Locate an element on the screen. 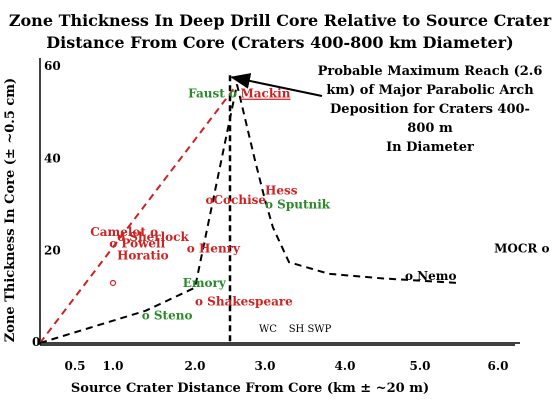 This screenshot has height=401, width=560. extra-points is located at coordinates (113, 283).